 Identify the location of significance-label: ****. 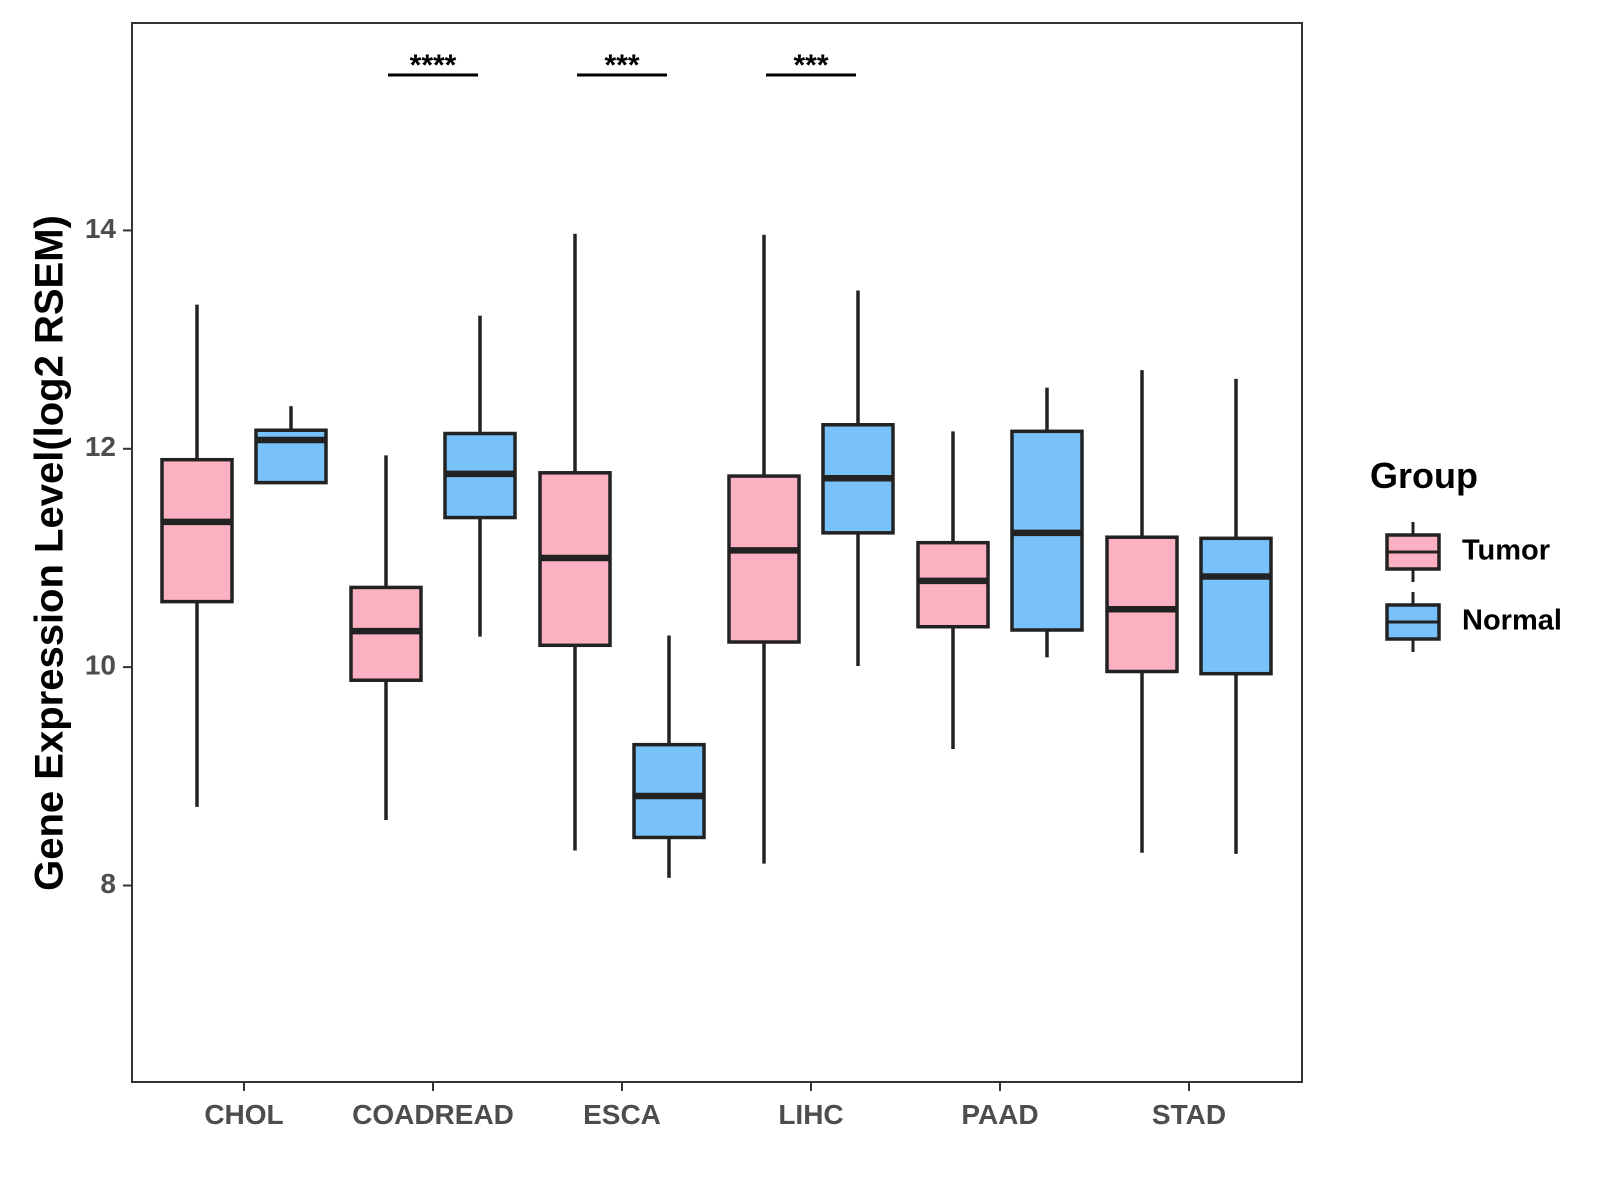
(433, 65).